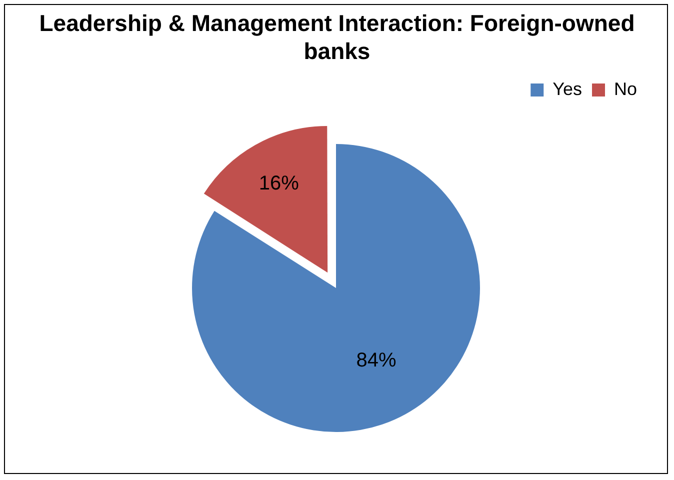 The height and width of the screenshot is (480, 674). I want to click on legend-label: No, so click(626, 88).